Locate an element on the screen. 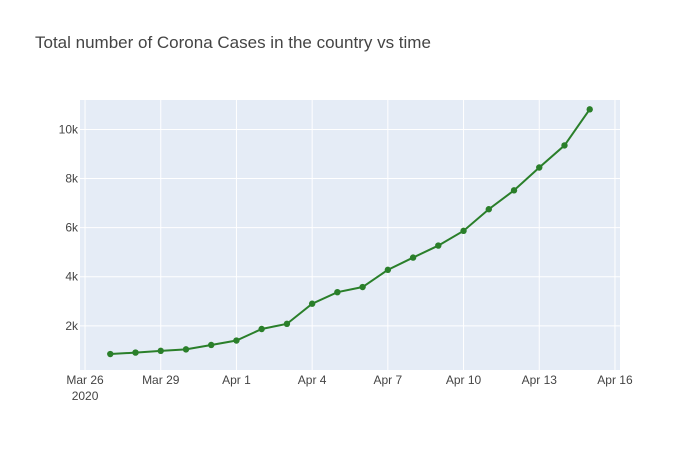 The image size is (700, 450). x-tick-label: Apr 7 is located at coordinates (388, 380).